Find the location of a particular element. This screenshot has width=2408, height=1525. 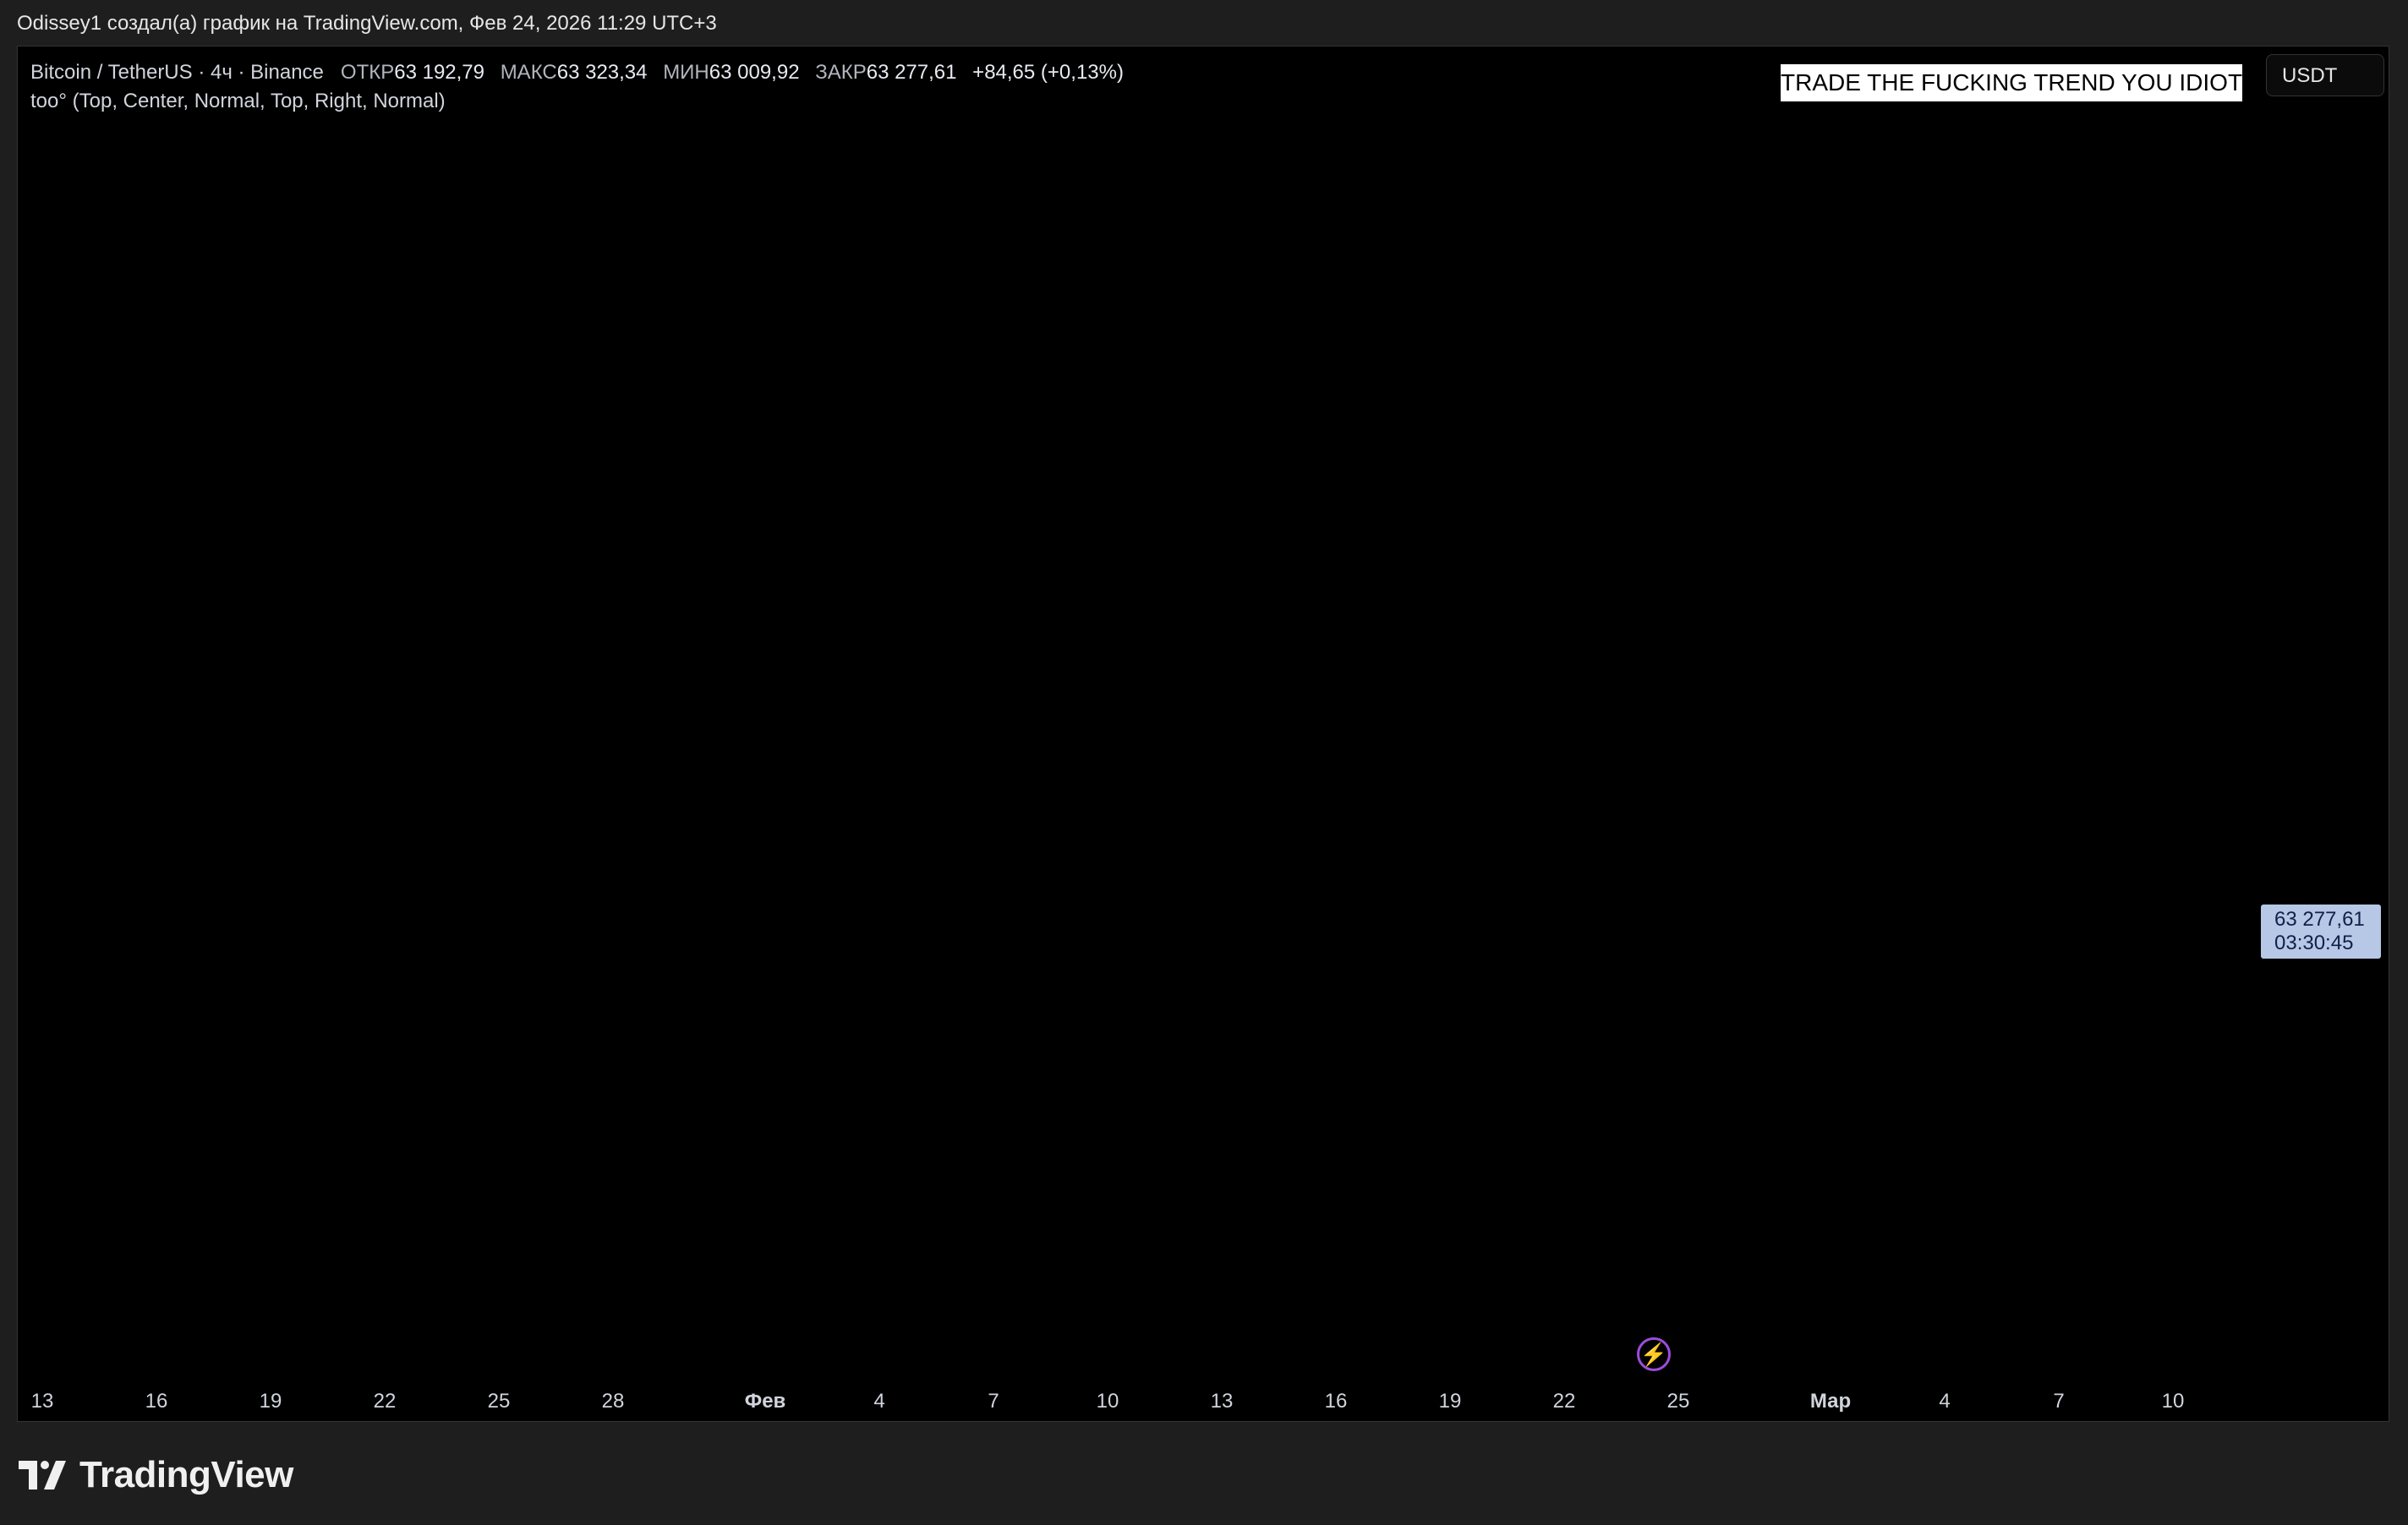

last-price-tag: 63 277,61 03:30:45 is located at coordinates (2321, 932).